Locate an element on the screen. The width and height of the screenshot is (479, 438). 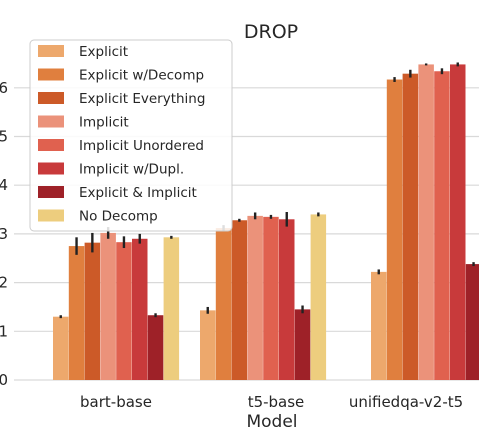
x-tick-labels: bart-base t5-base unifiedqa-v2-t5 is located at coordinates (271, 402).